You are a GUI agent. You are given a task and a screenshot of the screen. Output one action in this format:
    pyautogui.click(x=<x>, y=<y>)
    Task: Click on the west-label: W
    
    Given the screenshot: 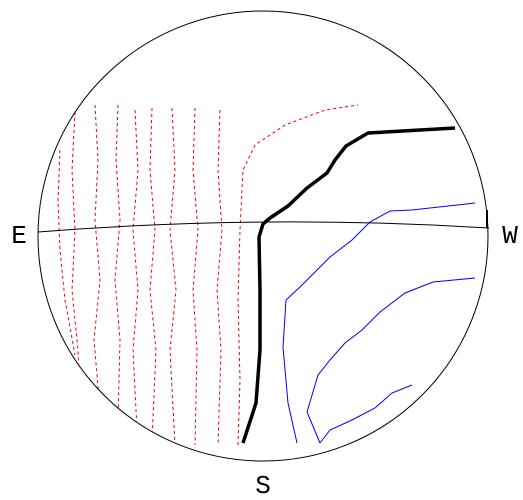 What is the action you would take?
    pyautogui.click(x=510, y=236)
    